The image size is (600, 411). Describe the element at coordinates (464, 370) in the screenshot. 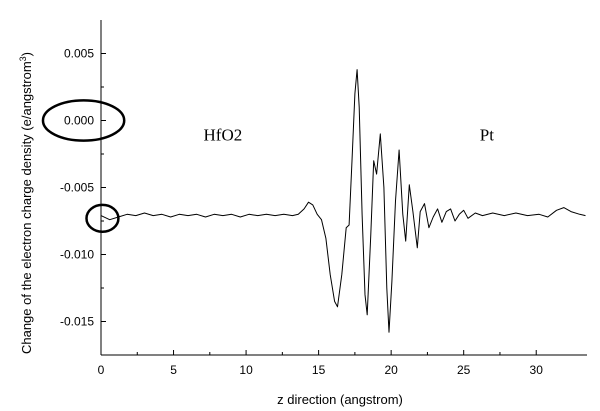

I see `x-tick-label: 25` at that location.